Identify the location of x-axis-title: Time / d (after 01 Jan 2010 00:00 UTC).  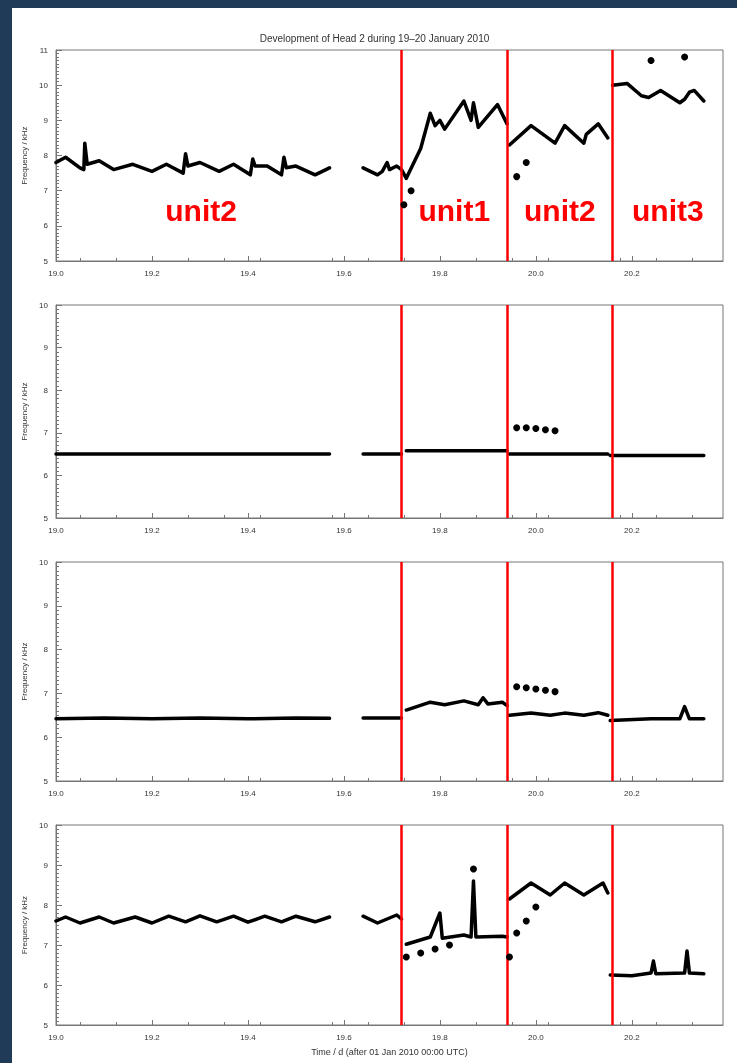
(389, 1051).